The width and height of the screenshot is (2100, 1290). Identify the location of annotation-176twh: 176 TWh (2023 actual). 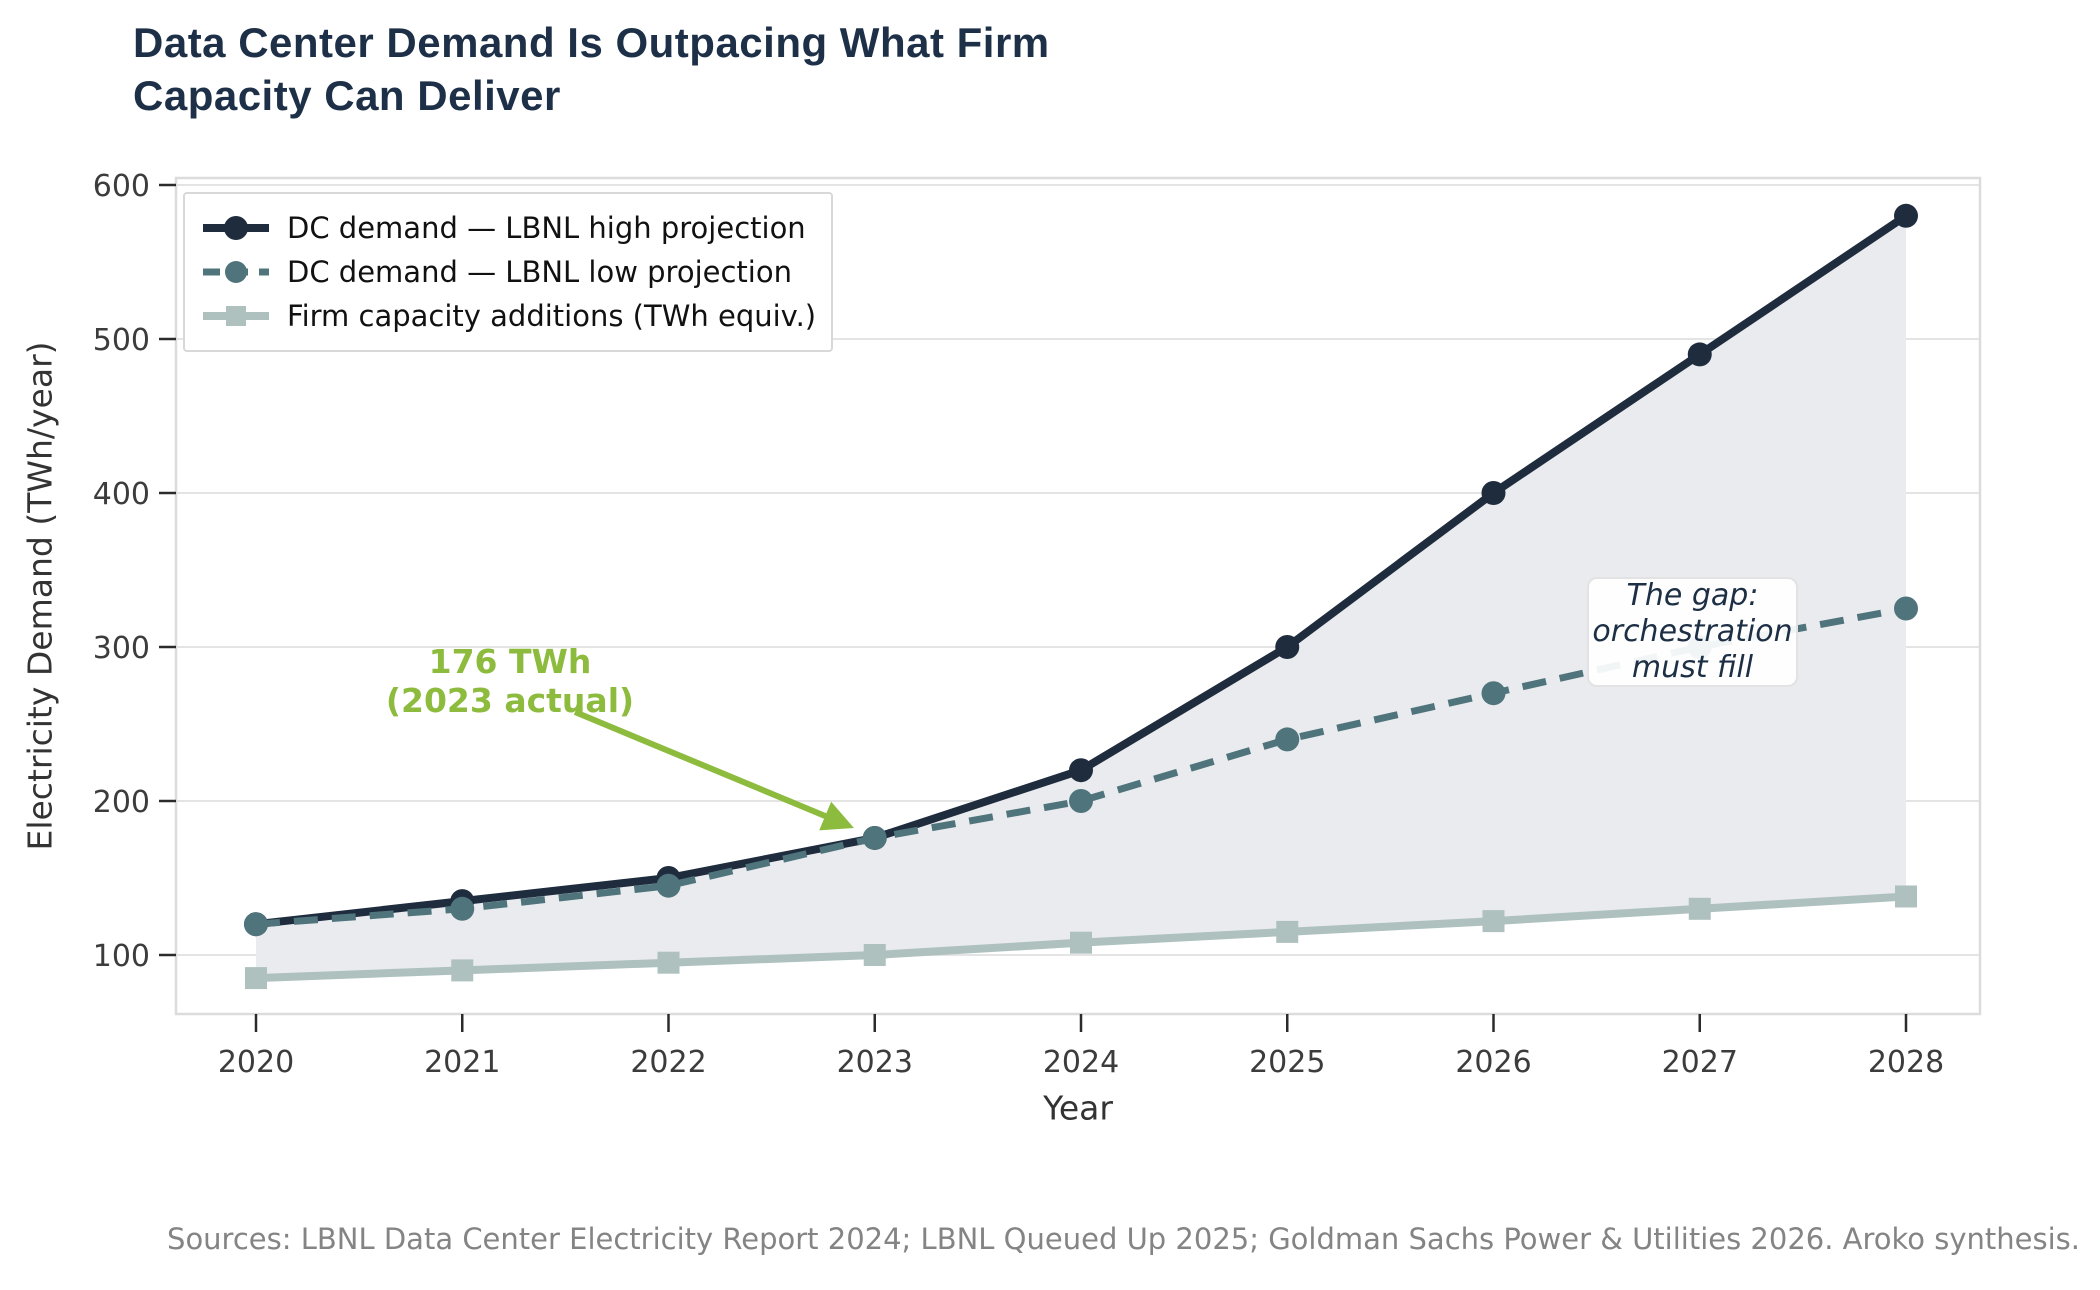
(510, 681).